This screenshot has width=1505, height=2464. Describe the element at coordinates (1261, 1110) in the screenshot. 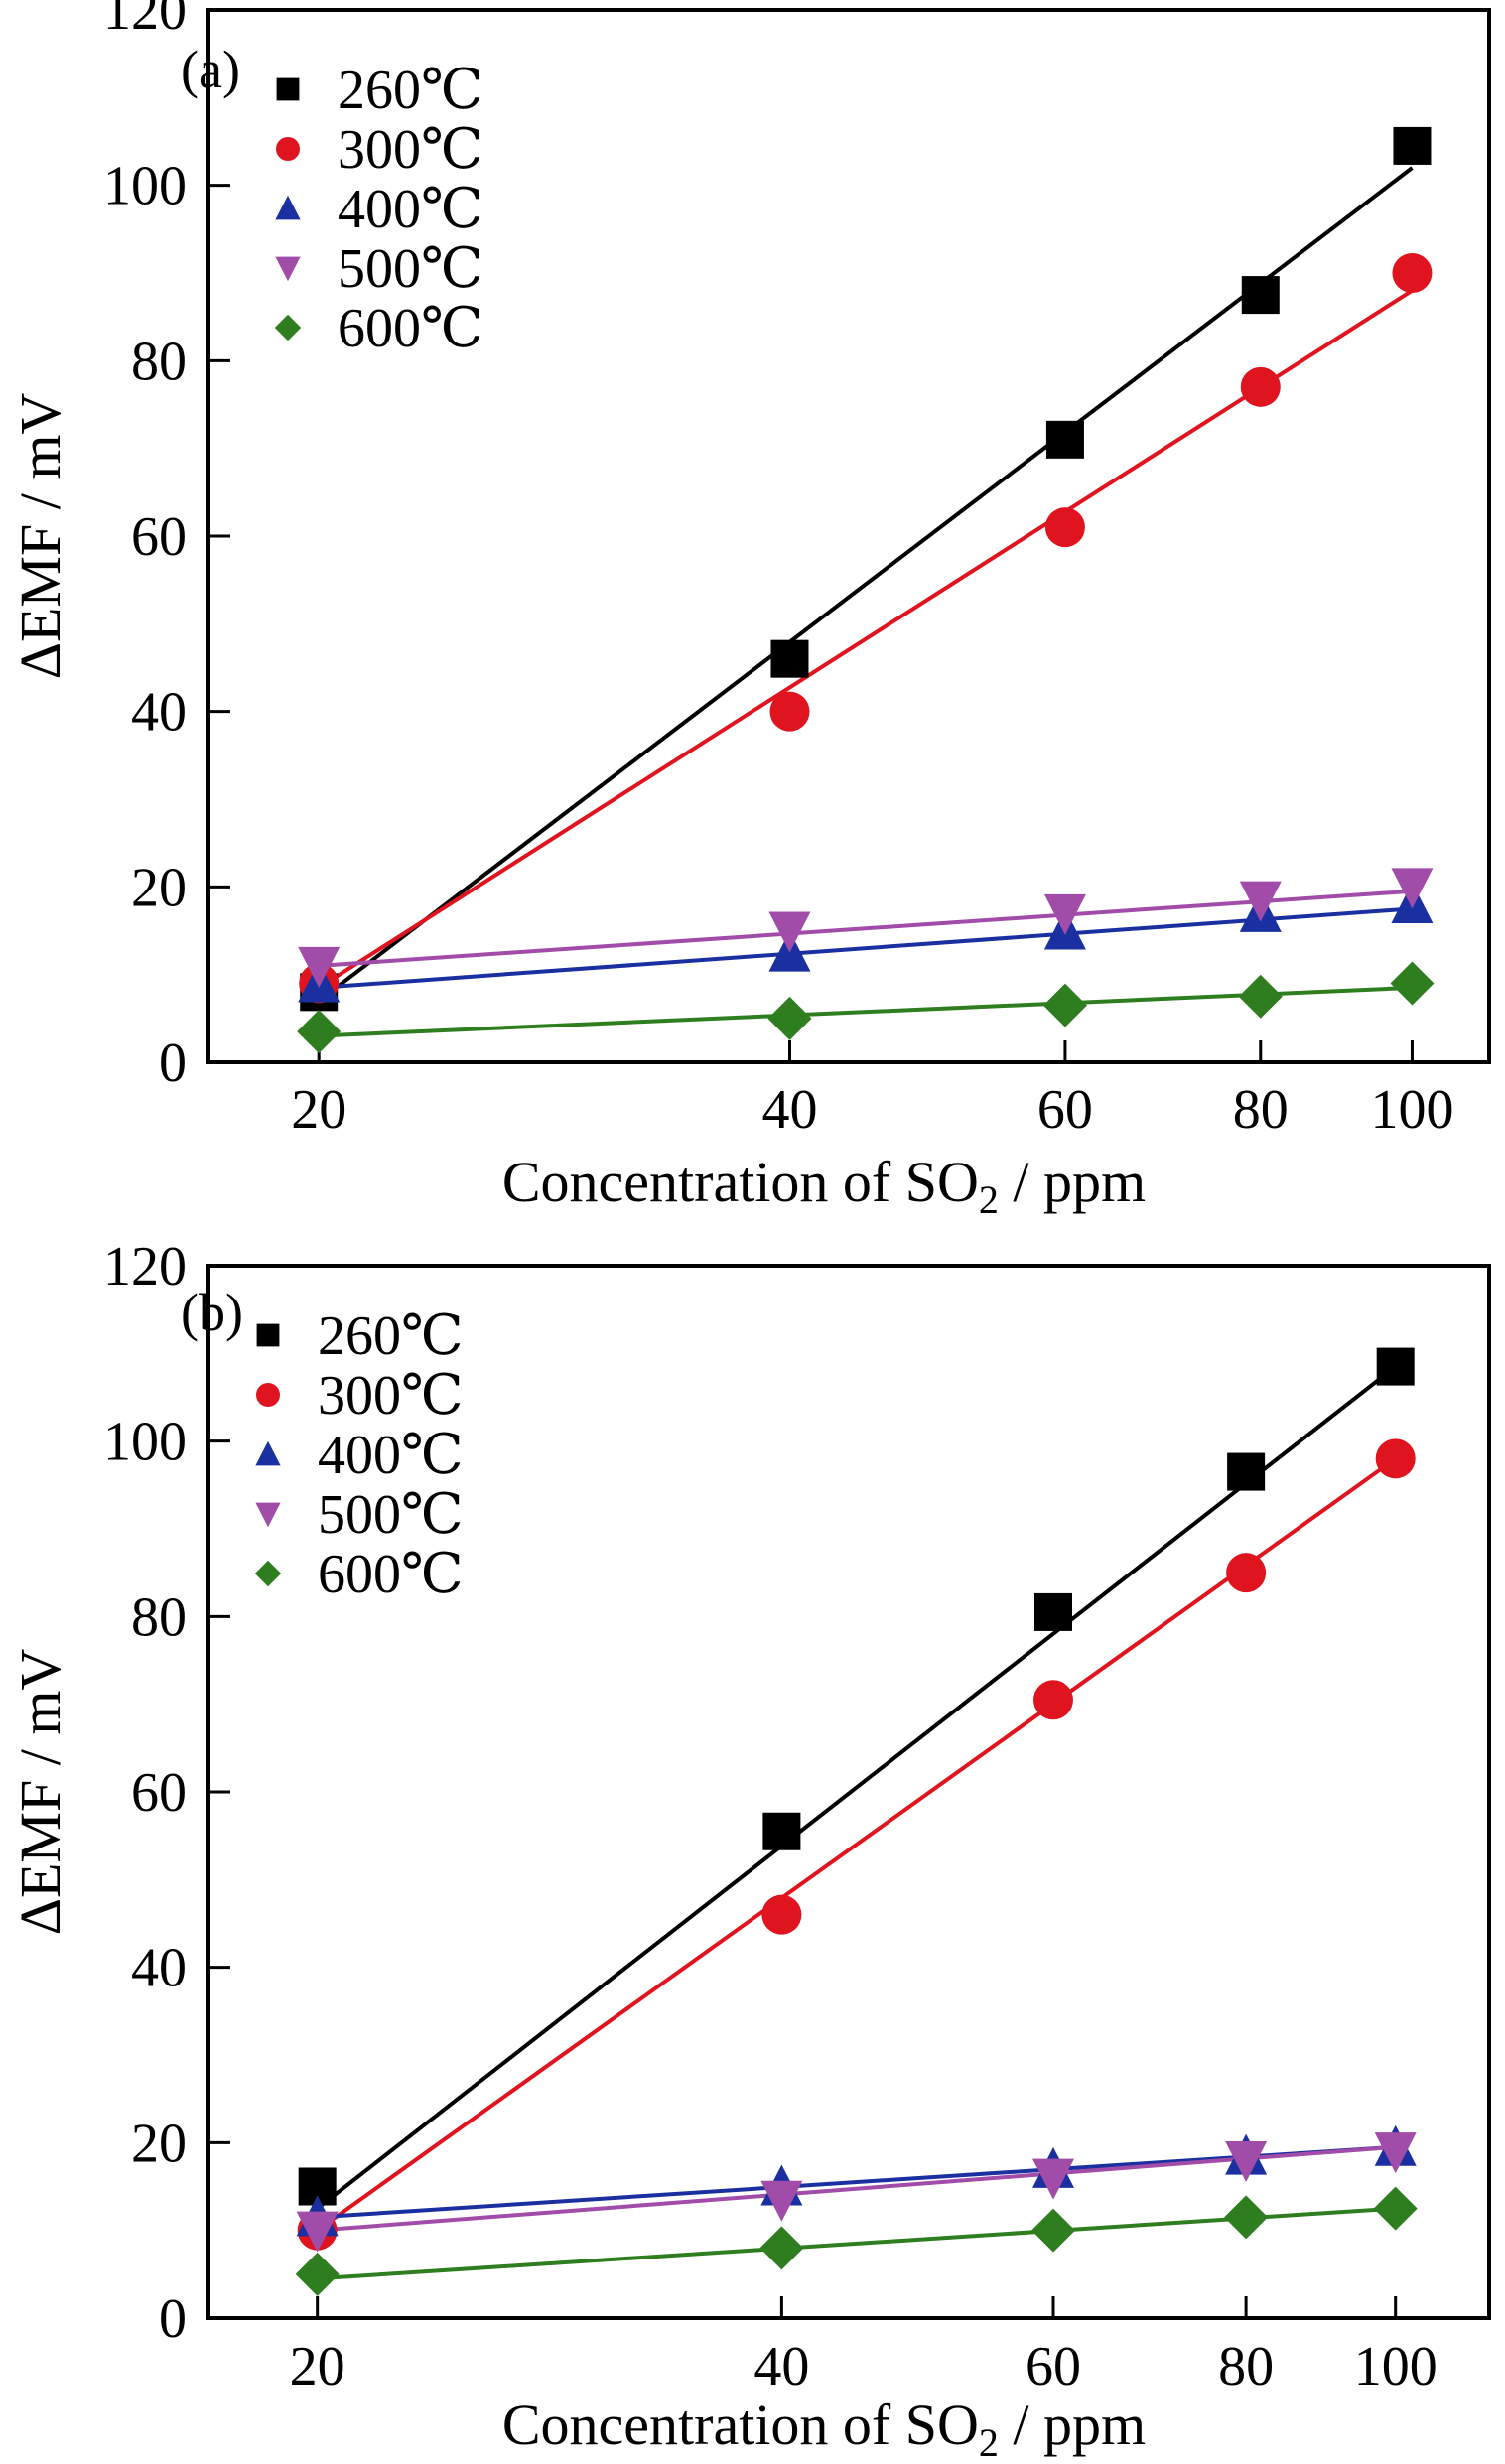

I see `x-tick-label: 80` at that location.